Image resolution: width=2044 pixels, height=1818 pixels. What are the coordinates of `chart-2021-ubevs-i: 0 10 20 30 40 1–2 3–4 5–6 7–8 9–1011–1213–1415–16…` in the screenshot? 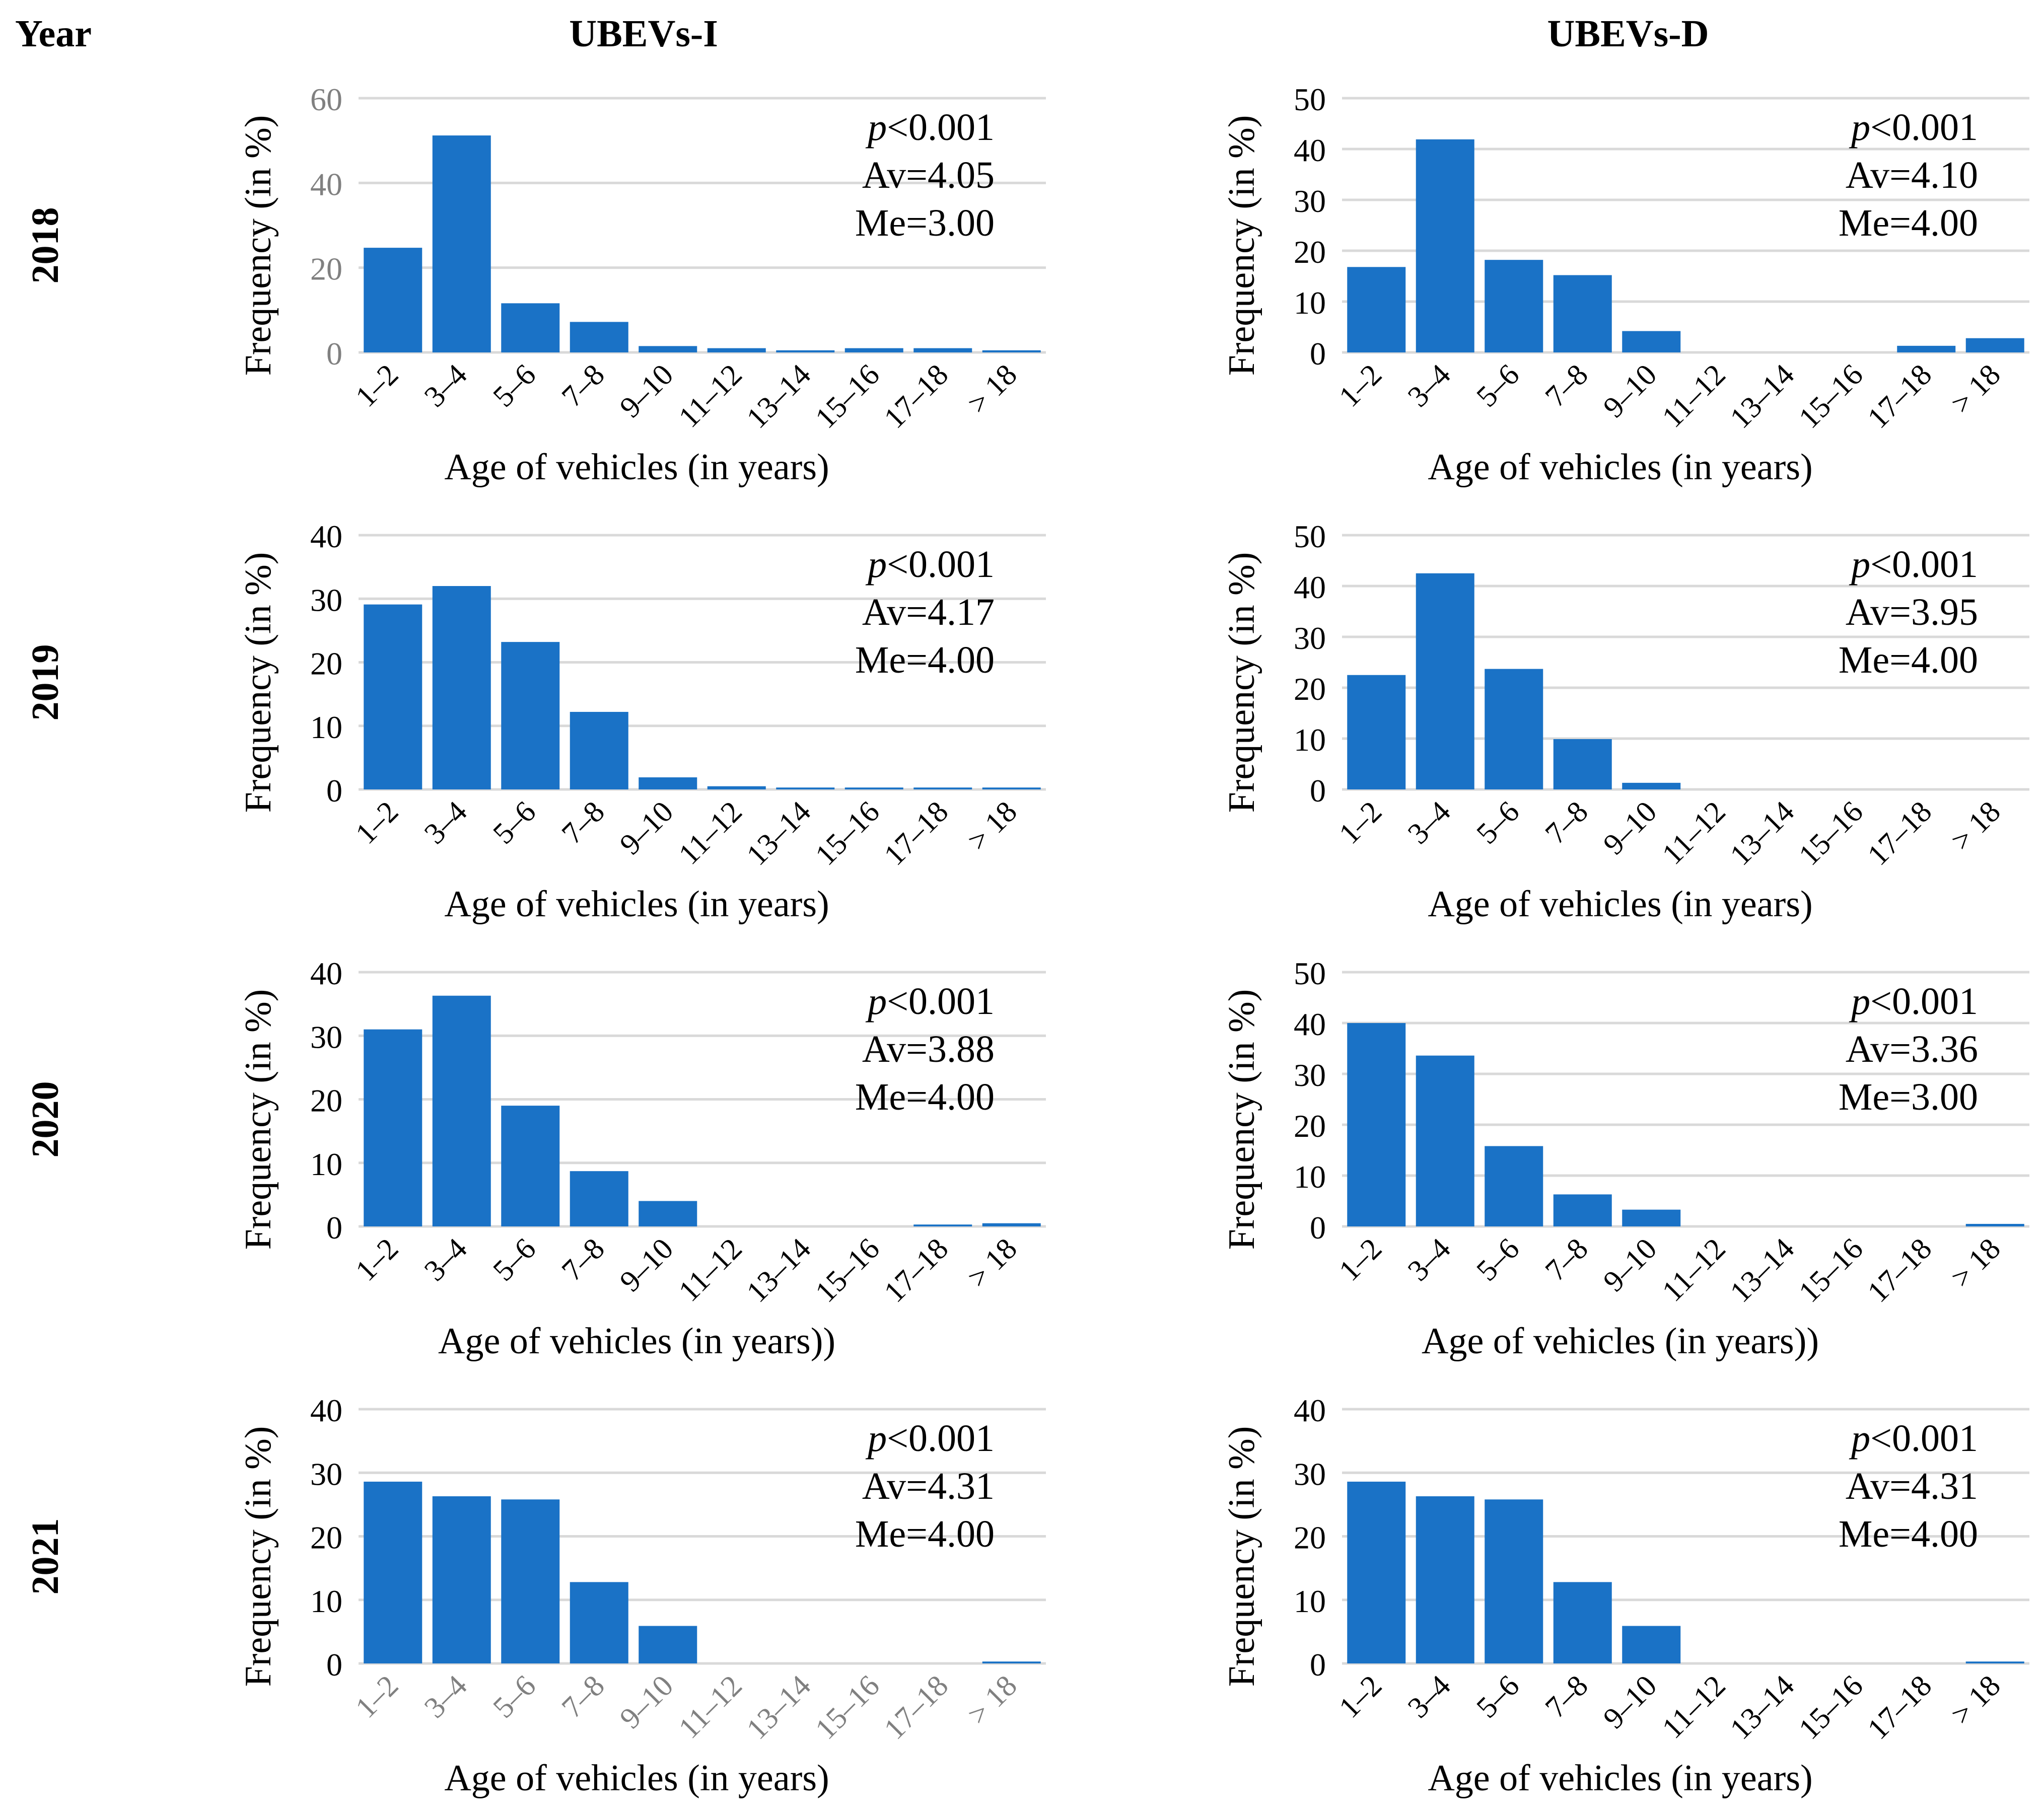 It's located at (642, 1596).